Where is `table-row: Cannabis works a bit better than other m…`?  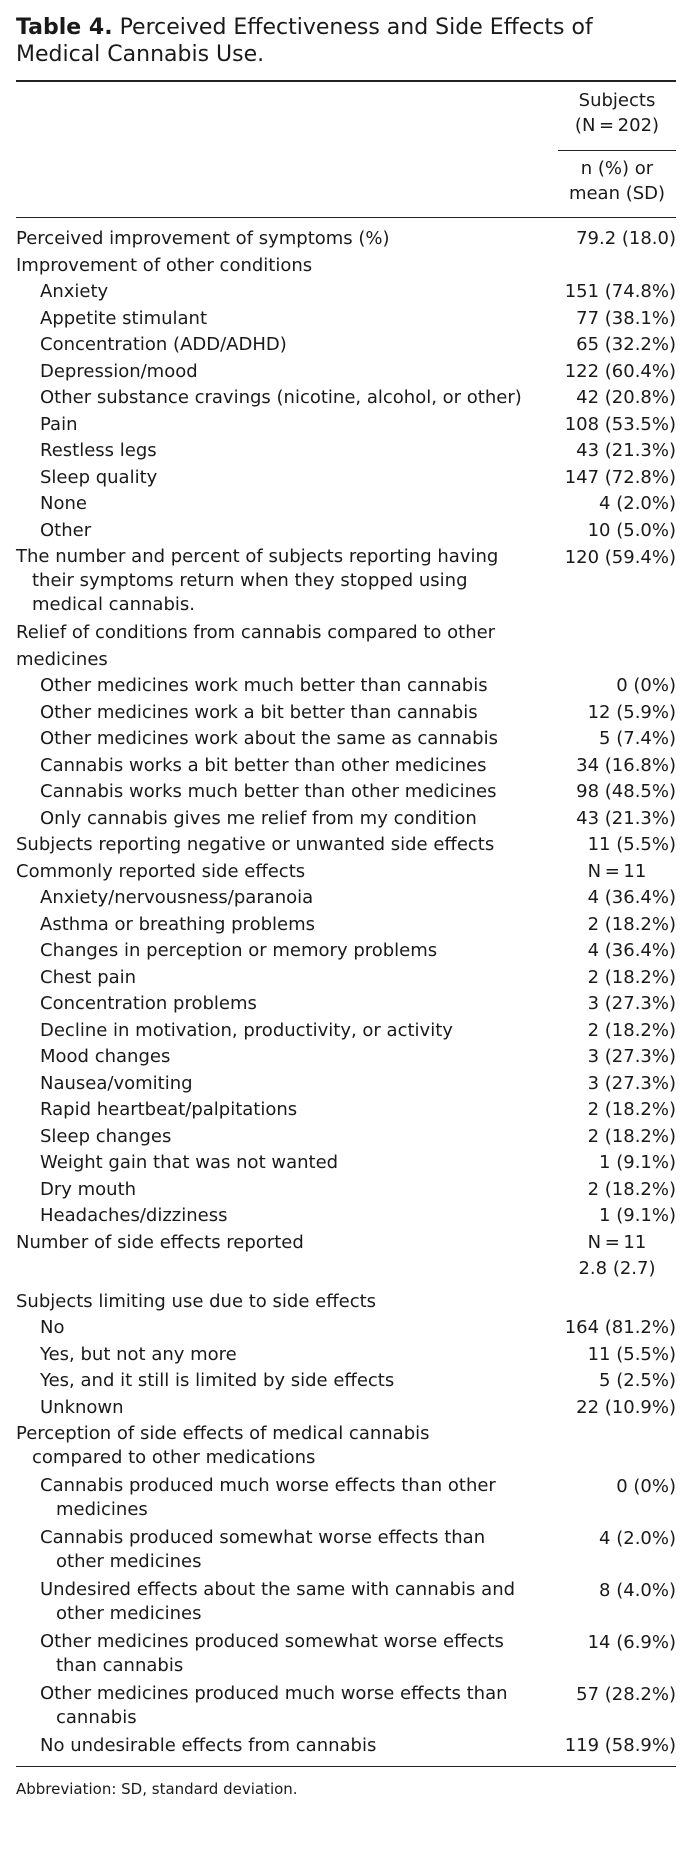 table-row: Cannabis works a bit better than other m… is located at coordinates (358, 765).